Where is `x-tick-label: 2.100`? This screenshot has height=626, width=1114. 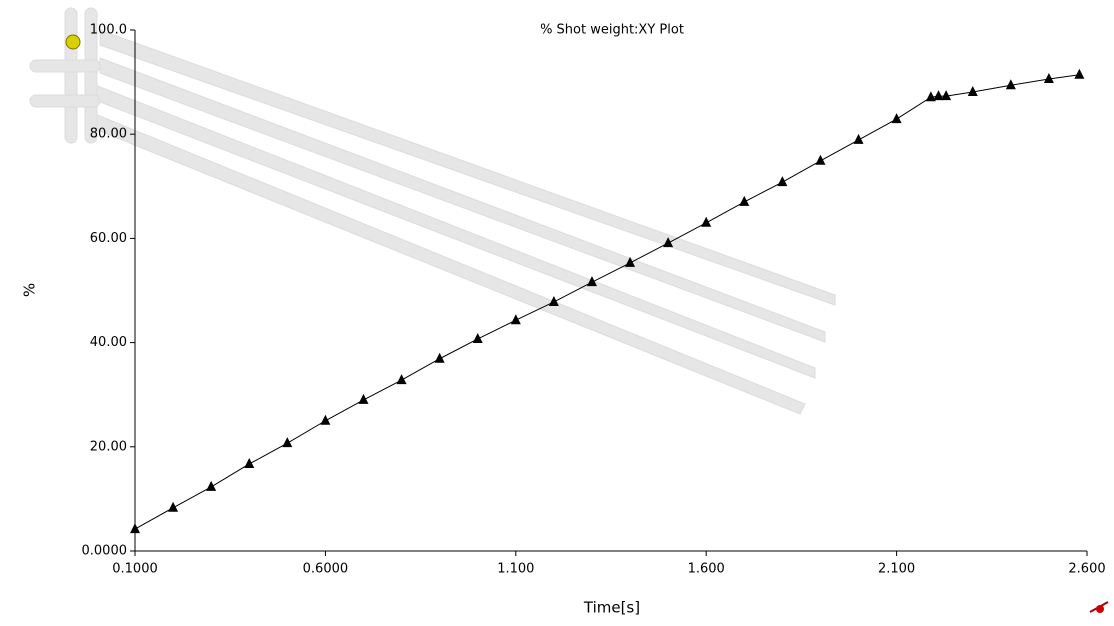
x-tick-label: 2.100 is located at coordinates (896, 569).